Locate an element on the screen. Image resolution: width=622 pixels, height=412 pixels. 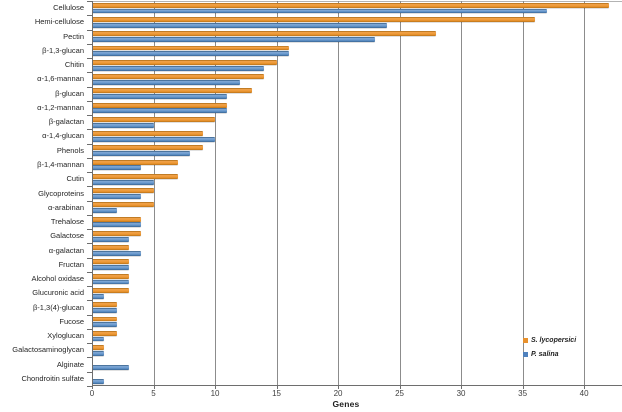
category-label: Hemi-cellulose is located at coordinates (59, 22).